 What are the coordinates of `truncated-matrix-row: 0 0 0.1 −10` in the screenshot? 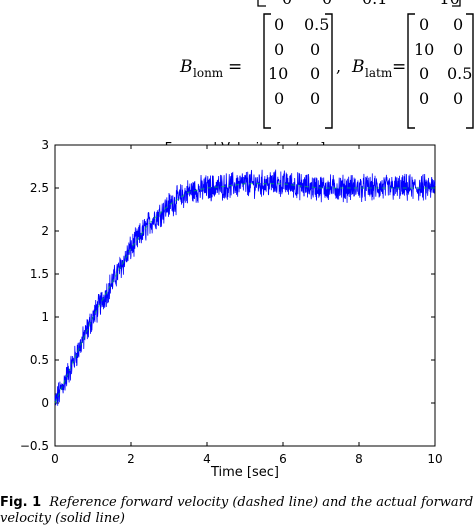 It's located at (359, 4).